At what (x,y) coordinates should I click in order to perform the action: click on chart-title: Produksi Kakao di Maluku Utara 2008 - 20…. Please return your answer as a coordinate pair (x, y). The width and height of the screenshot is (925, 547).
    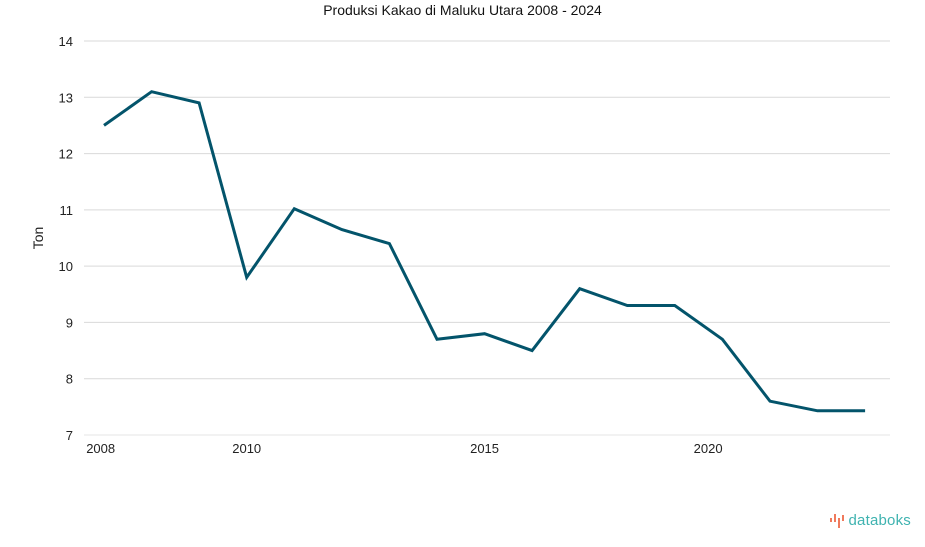
    Looking at the image, I should click on (462, 10).